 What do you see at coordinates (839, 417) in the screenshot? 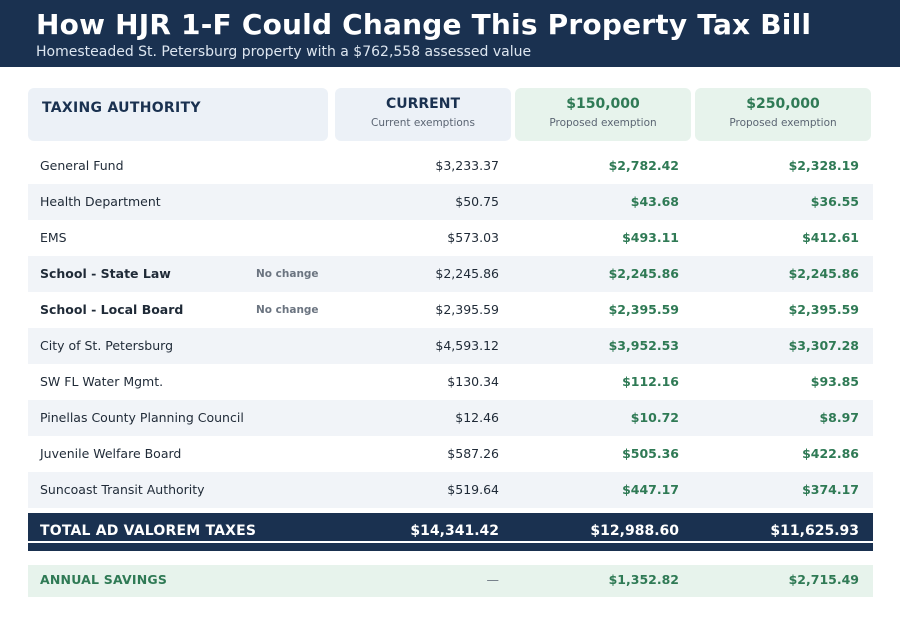
I see `row-250k-value: $8.97` at bounding box center [839, 417].